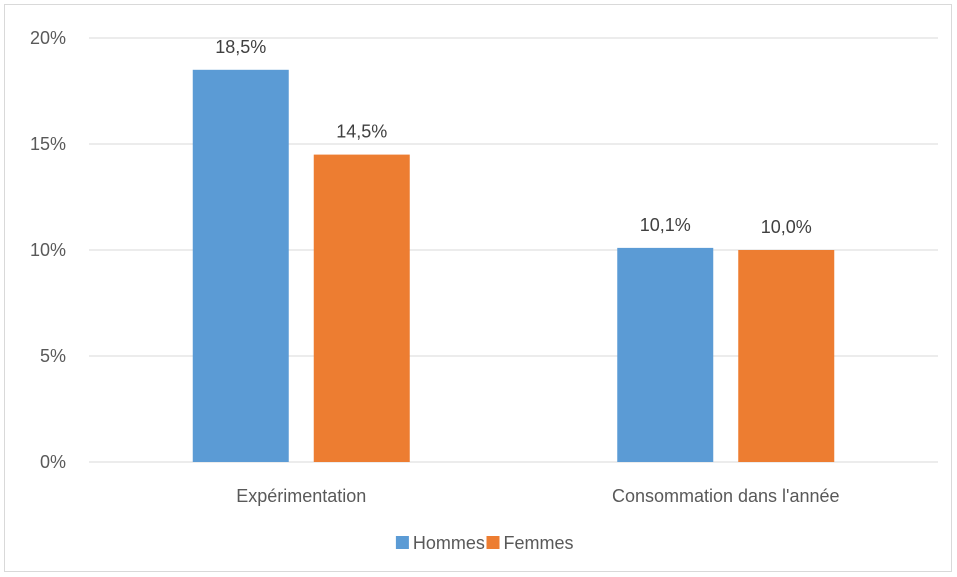 Image resolution: width=957 pixels, height=577 pixels. Describe the element at coordinates (361, 132) in the screenshot. I see `data-label: 14,5%` at that location.